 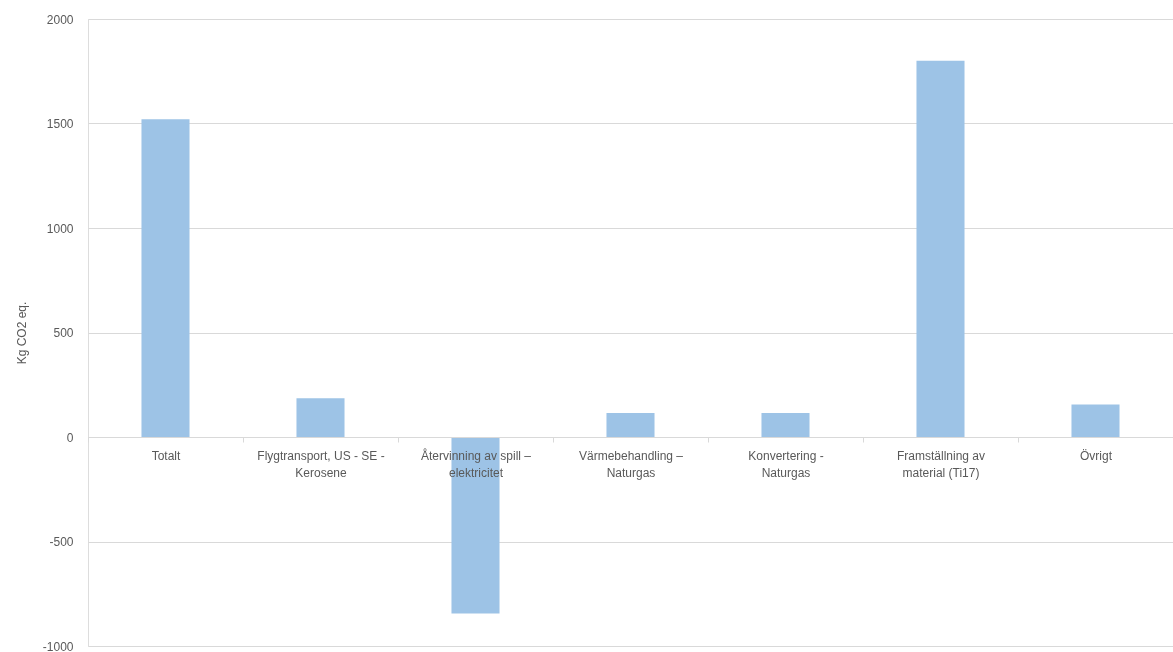 I want to click on y-axis-title: Kg CO2 eq., so click(x=21, y=333).